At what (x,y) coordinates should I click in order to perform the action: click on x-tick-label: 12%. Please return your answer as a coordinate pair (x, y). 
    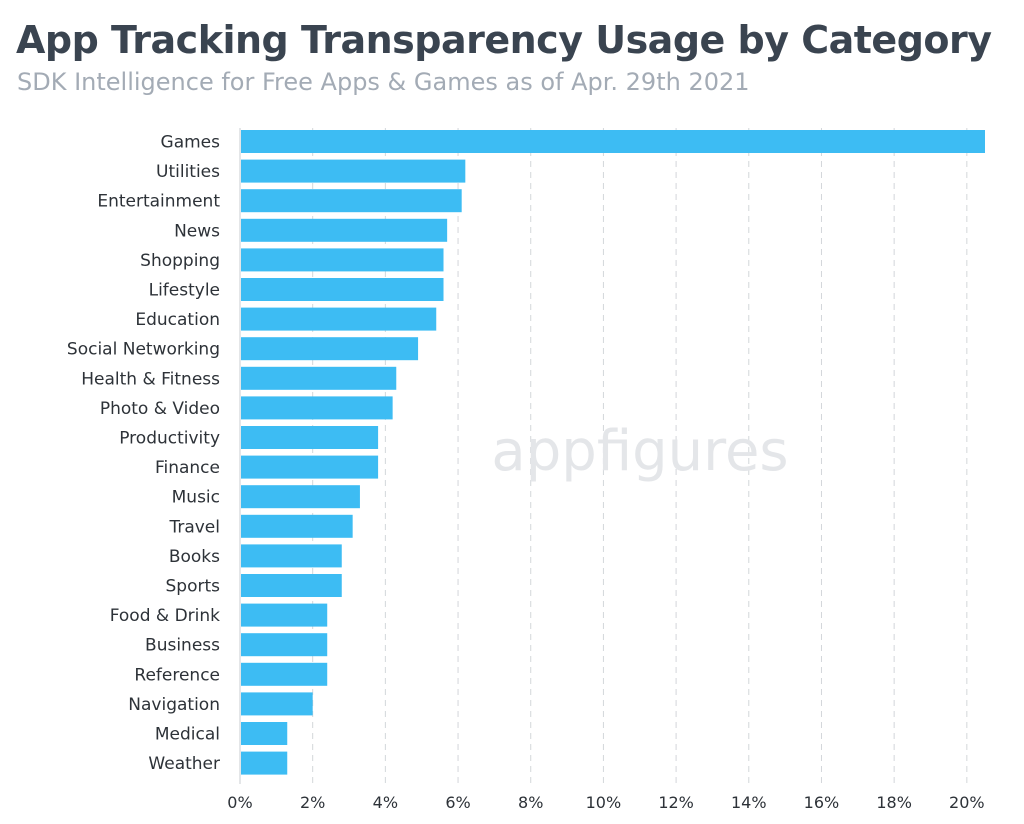
    Looking at the image, I should click on (676, 802).